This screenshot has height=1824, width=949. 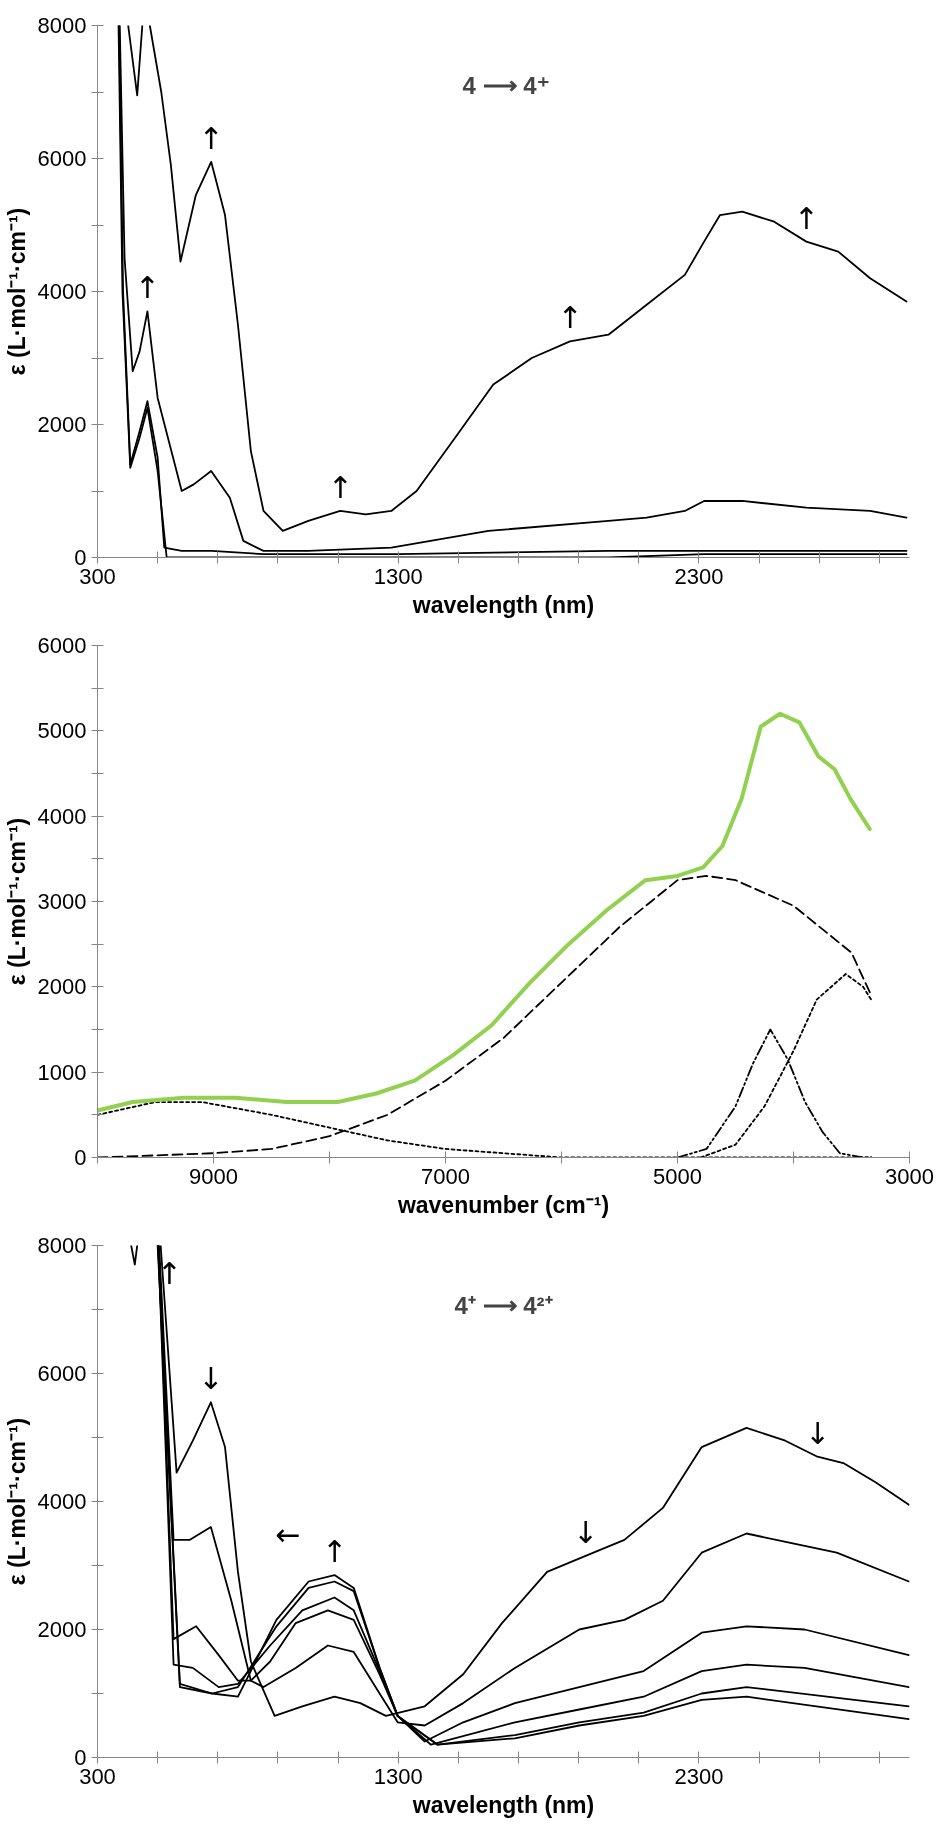 I want to click on x-axis-title: wavenumber (cm⁻¹), so click(x=503, y=1204).